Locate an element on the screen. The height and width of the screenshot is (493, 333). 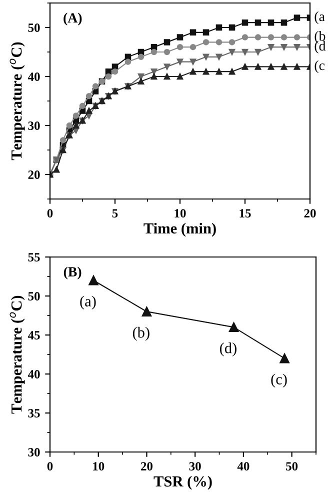
y-tick-label: 20 is located at coordinates (34, 174).